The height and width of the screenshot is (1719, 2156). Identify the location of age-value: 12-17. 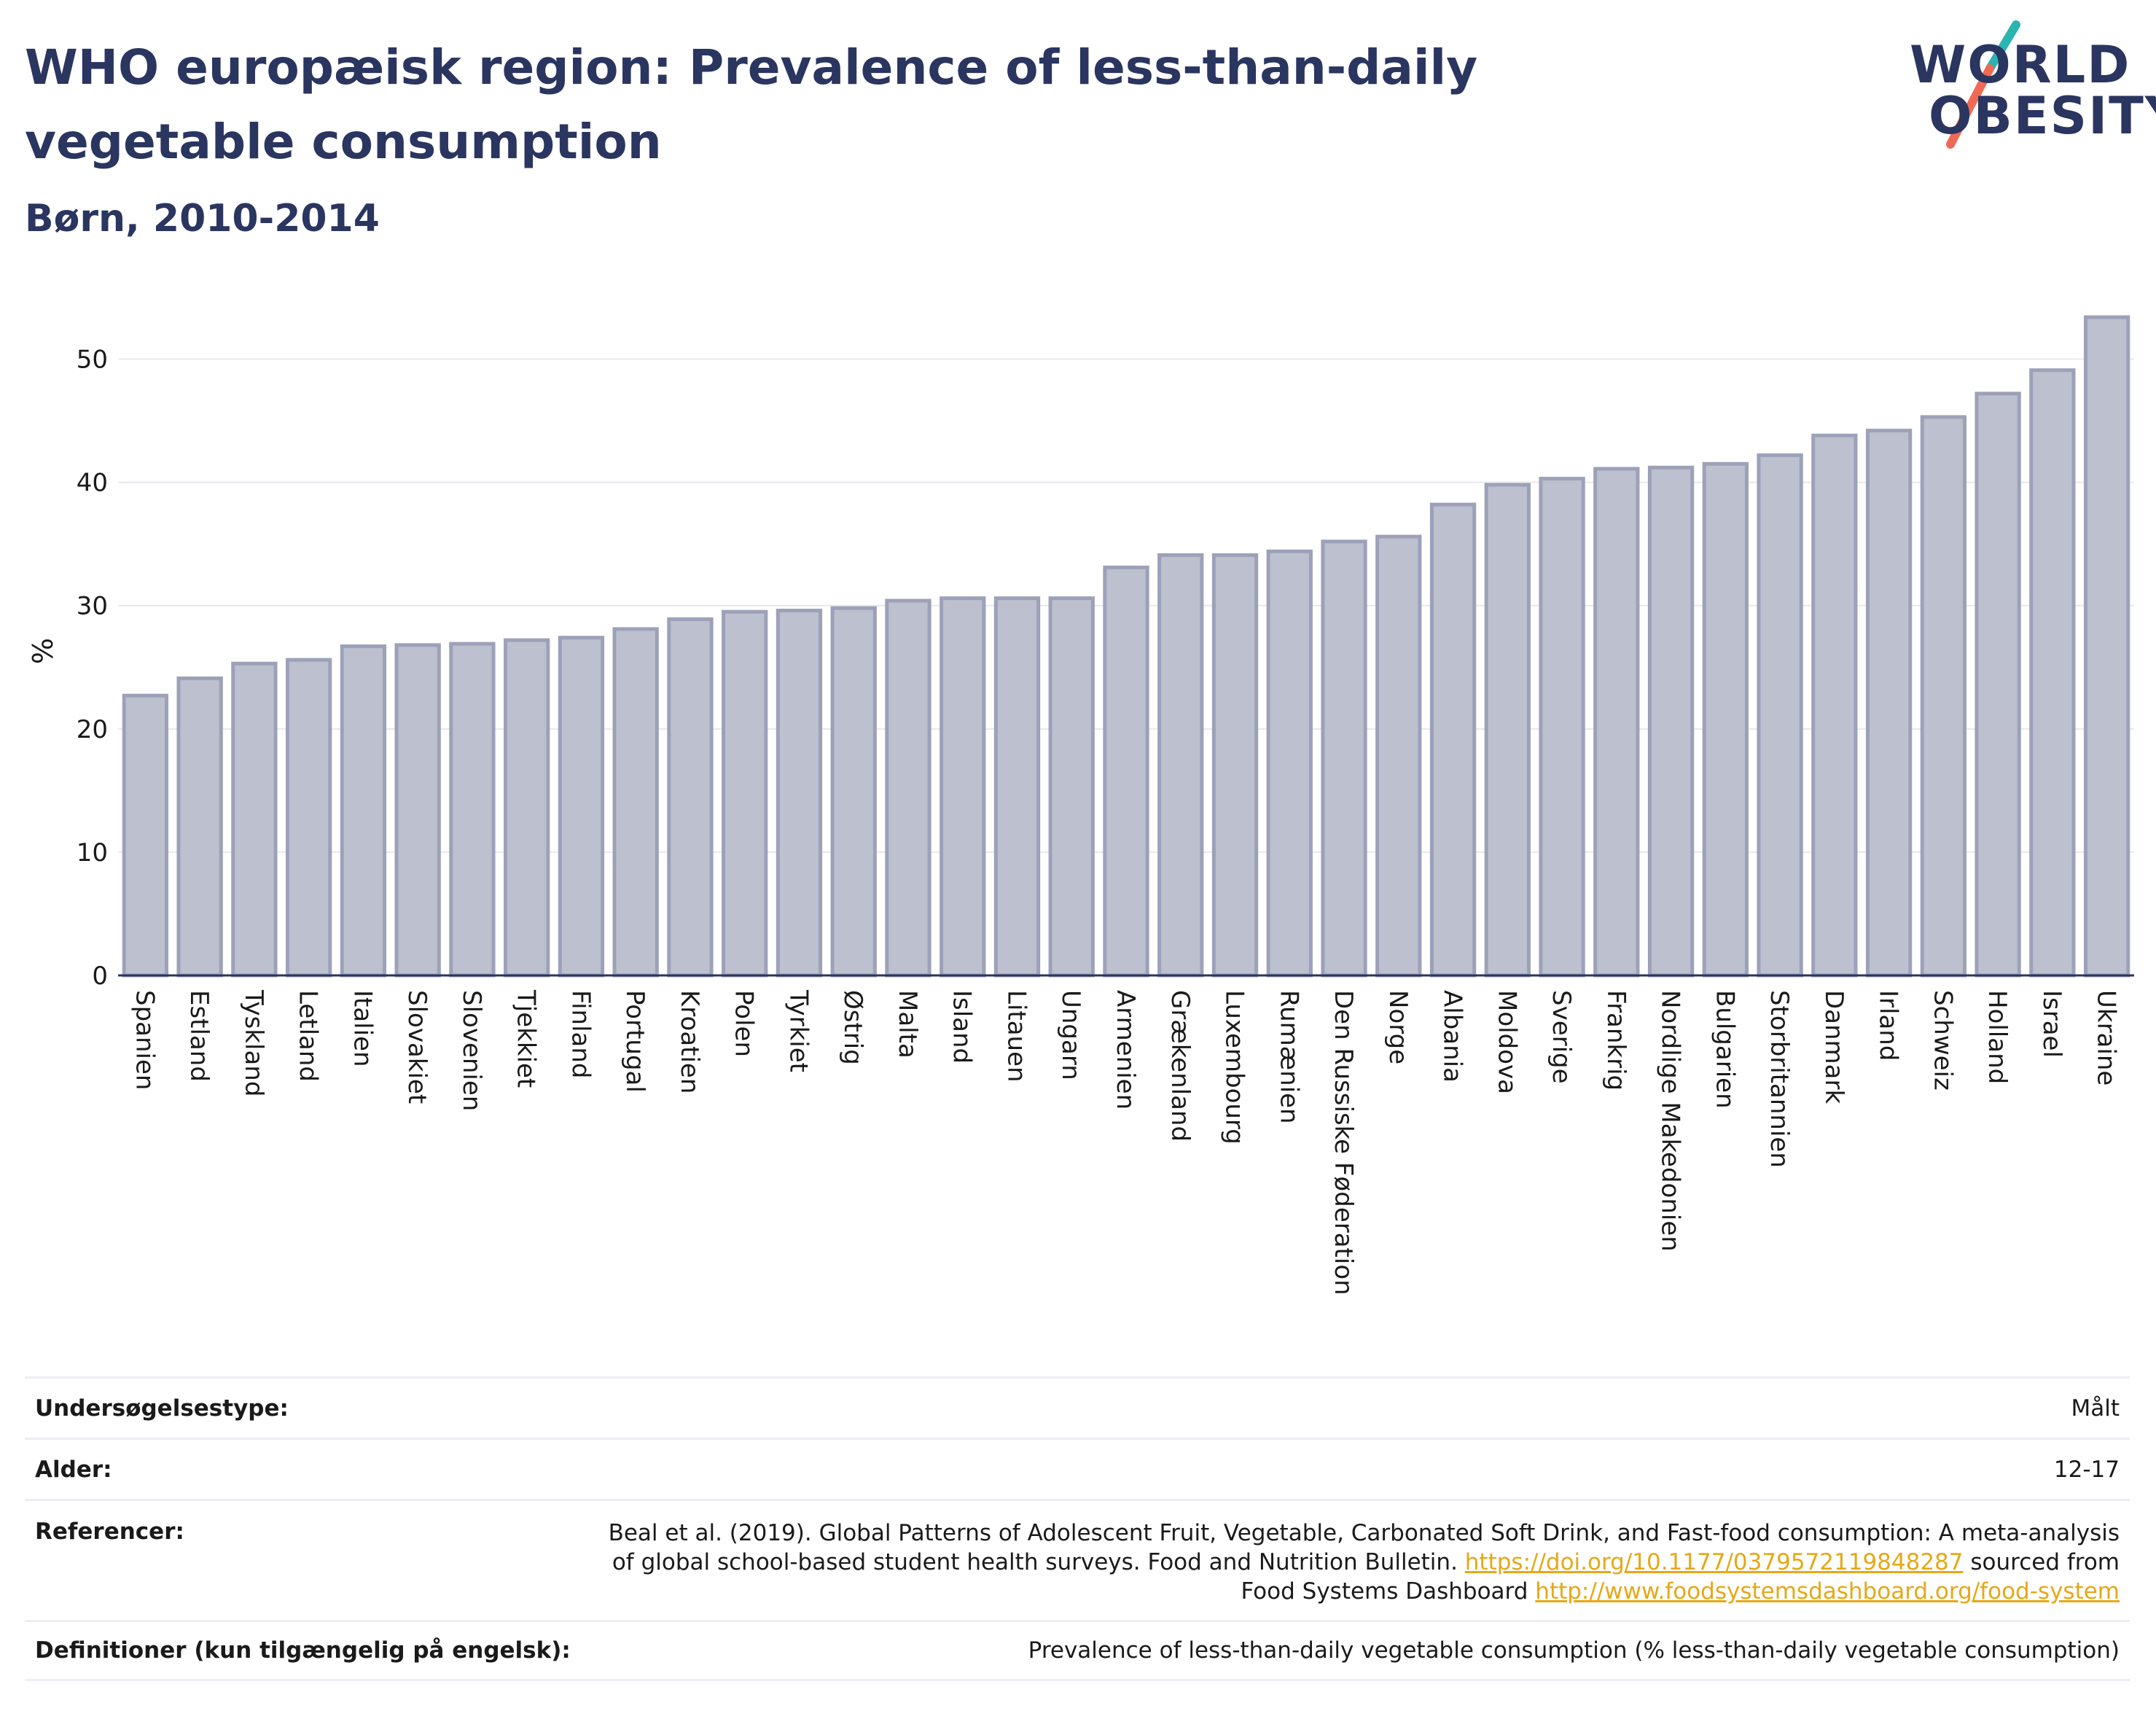
(2086, 1469).